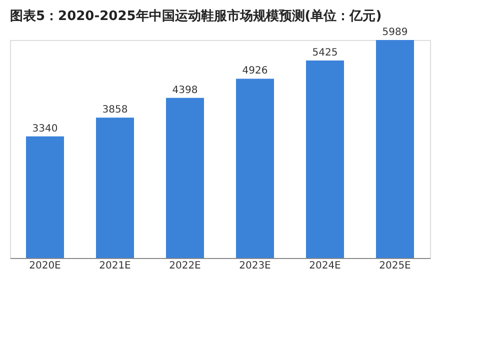 The image size is (500, 362). What do you see at coordinates (185, 266) in the screenshot?
I see `x-tick-label: 2022E` at bounding box center [185, 266].